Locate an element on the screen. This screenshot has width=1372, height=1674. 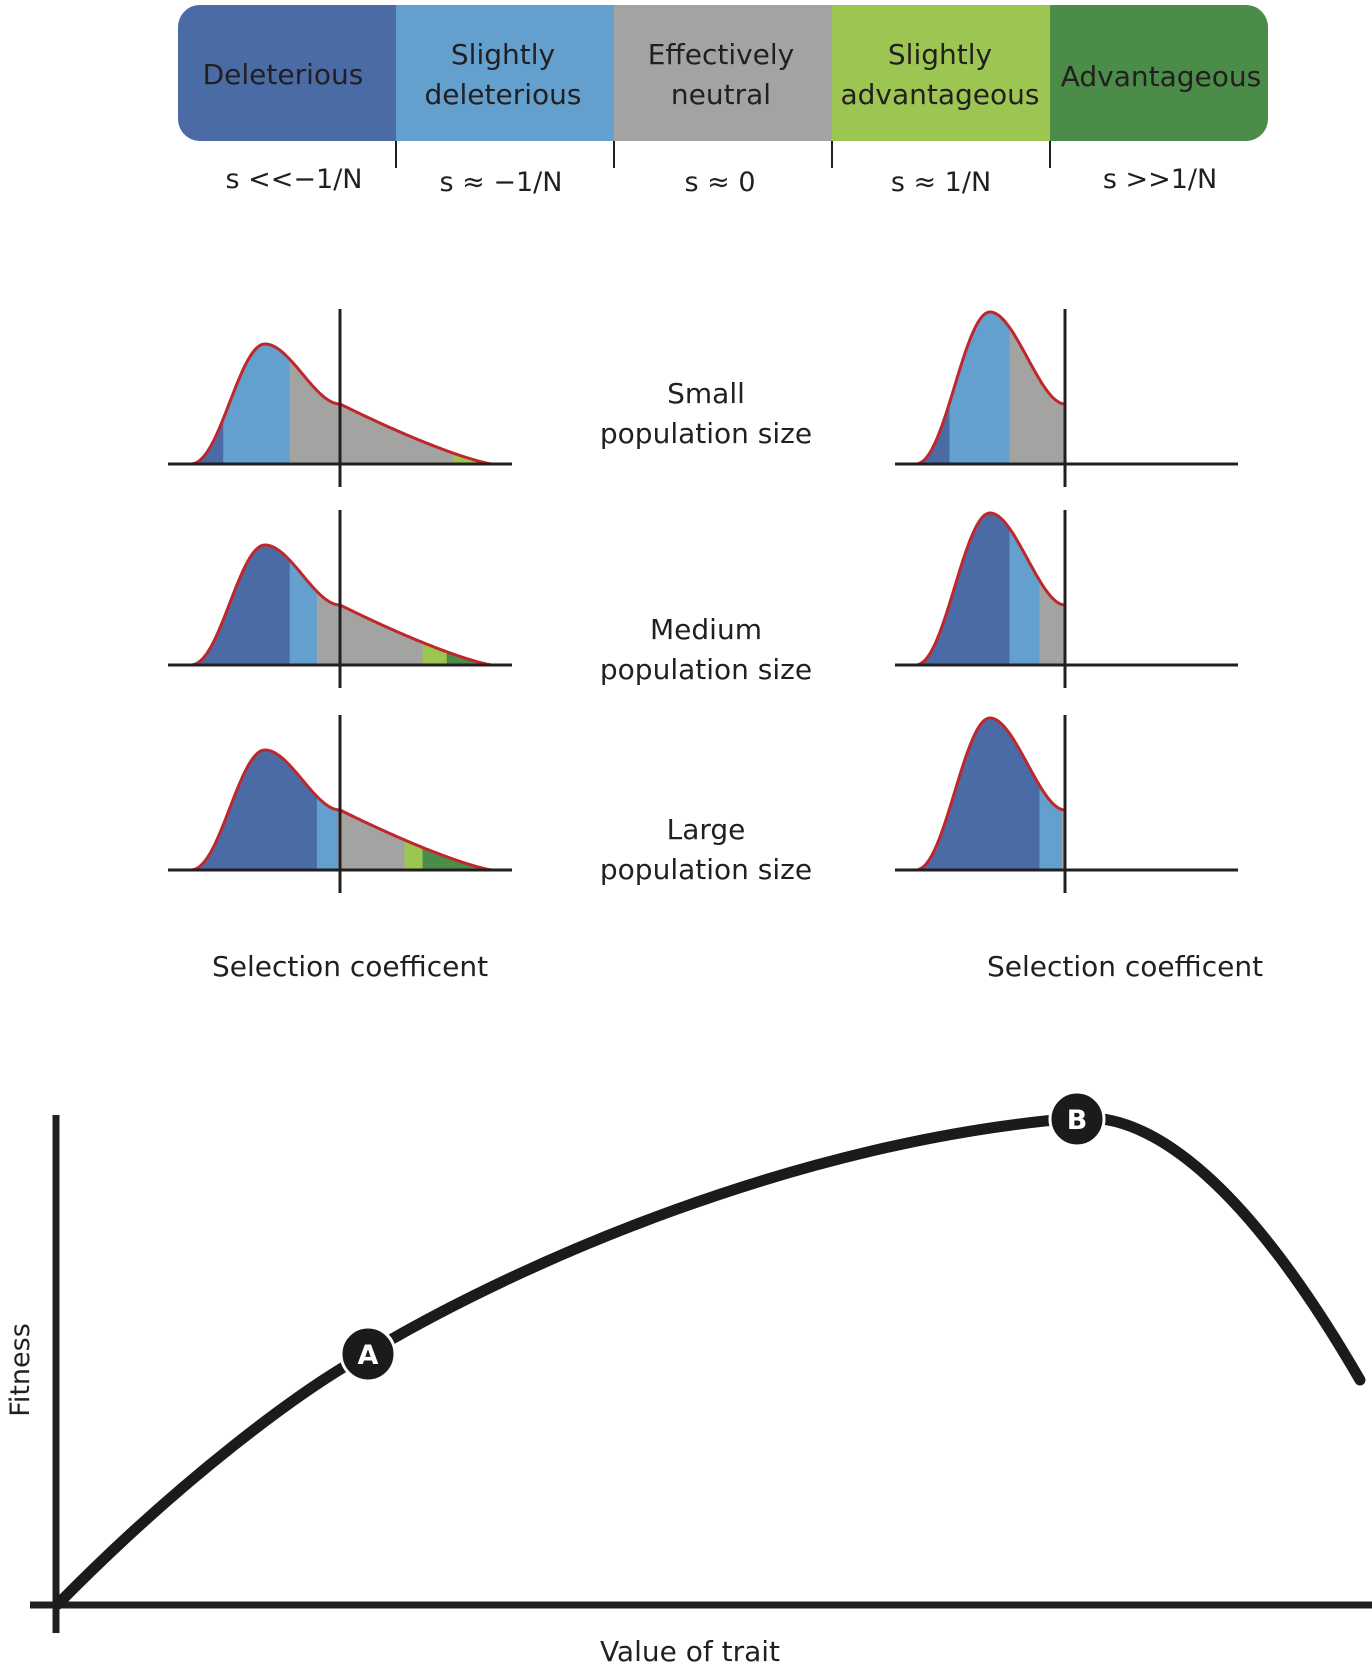
row-label-large-1: Large is located at coordinates (706, 829).